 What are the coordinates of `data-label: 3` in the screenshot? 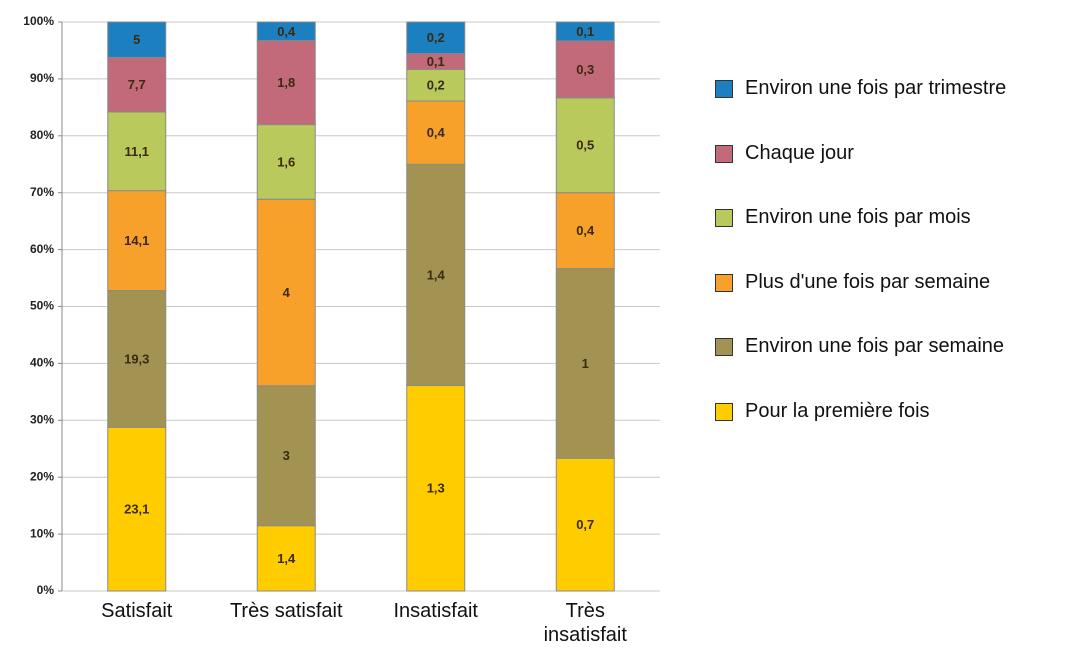 It's located at (286, 455).